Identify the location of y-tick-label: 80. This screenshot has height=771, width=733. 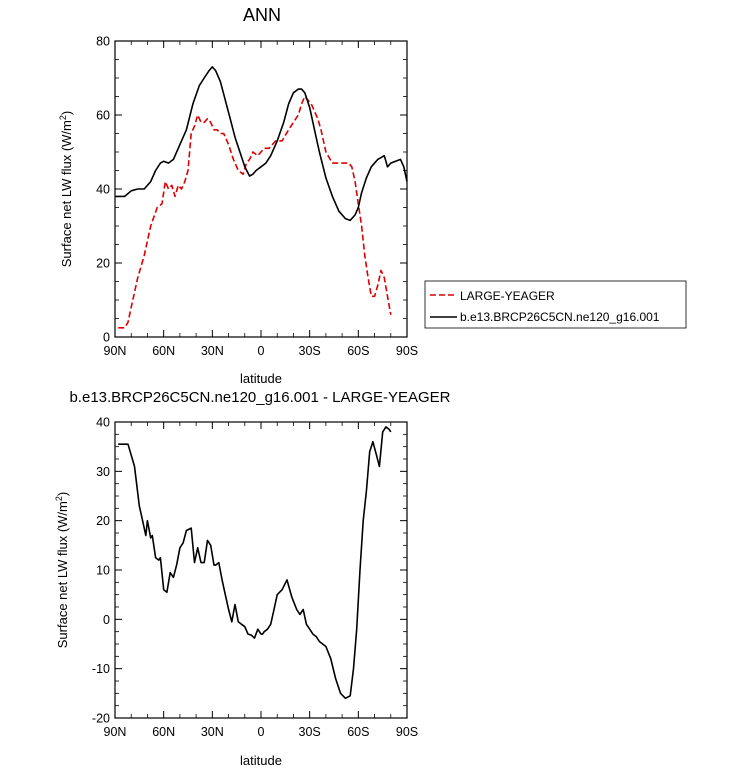
(103, 42).